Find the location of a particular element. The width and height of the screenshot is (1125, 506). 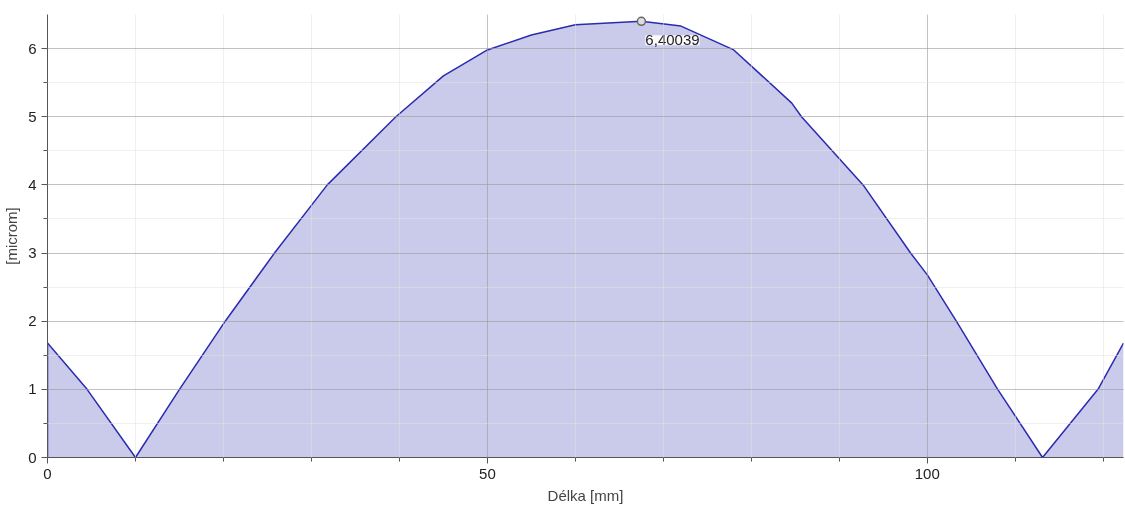

y-tick-label: 6 is located at coordinates (32, 48).